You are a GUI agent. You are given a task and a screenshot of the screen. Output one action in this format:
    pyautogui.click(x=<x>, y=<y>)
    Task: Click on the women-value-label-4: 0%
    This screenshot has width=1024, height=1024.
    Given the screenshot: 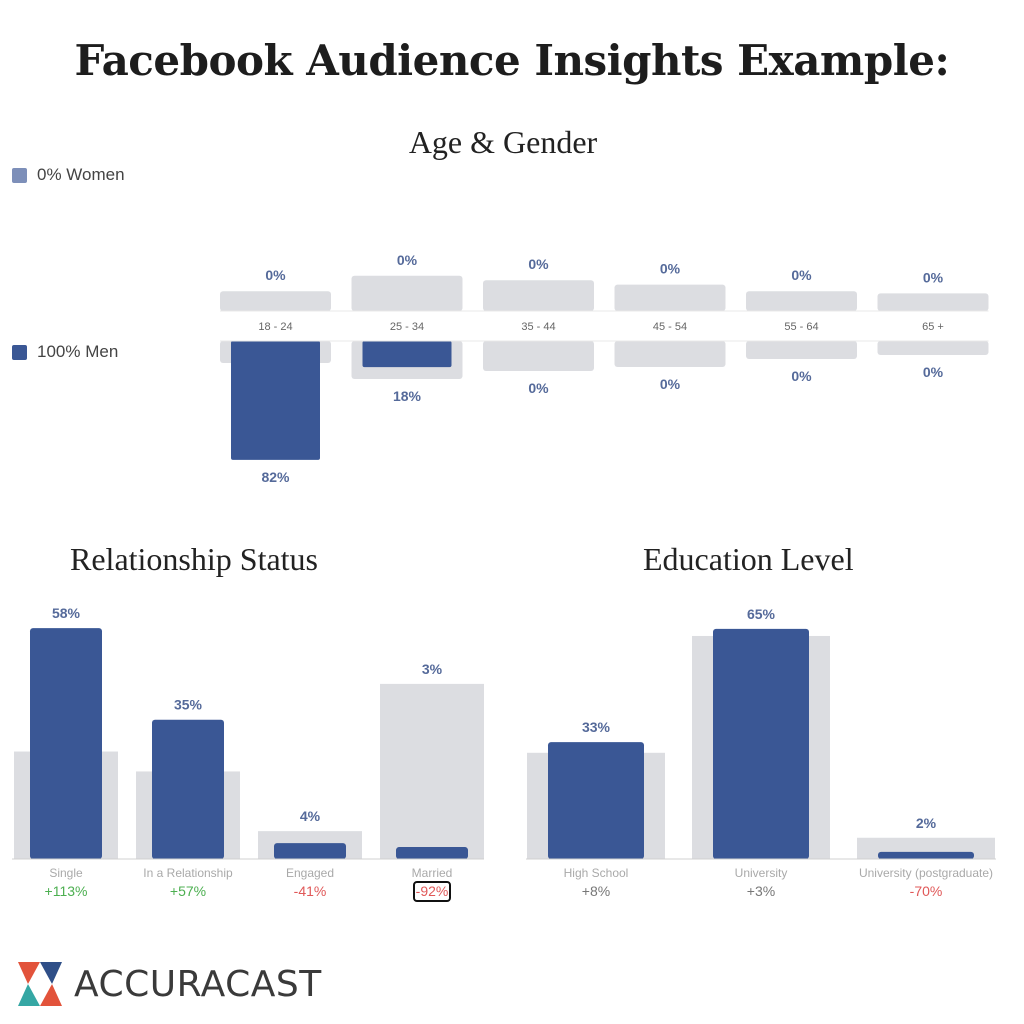 What is the action you would take?
    pyautogui.click(x=801, y=275)
    